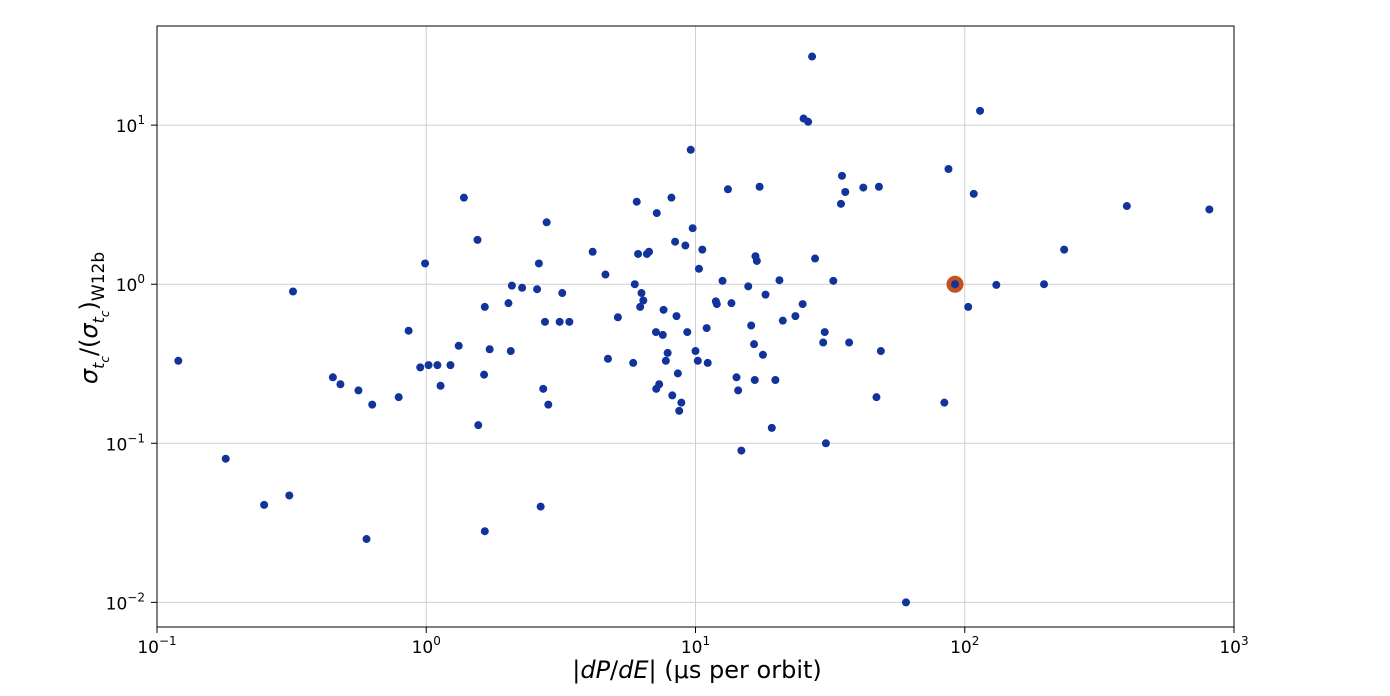 The height and width of the screenshot is (696, 1390). Describe the element at coordinates (697, 670) in the screenshot. I see `x-axis-label: |dP/dE| (μs per orbit)` at that location.